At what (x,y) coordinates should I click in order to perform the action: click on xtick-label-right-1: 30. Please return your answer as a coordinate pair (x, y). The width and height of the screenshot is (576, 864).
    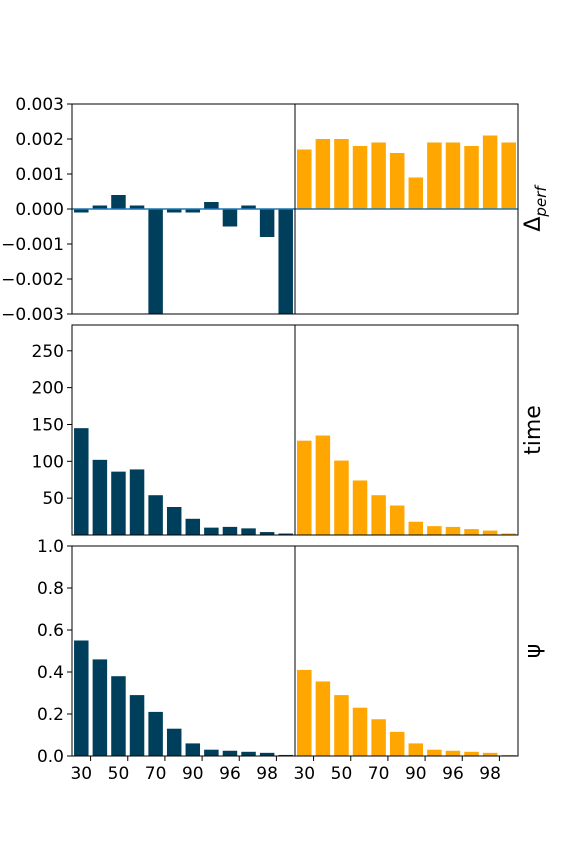
    Looking at the image, I should click on (304, 774).